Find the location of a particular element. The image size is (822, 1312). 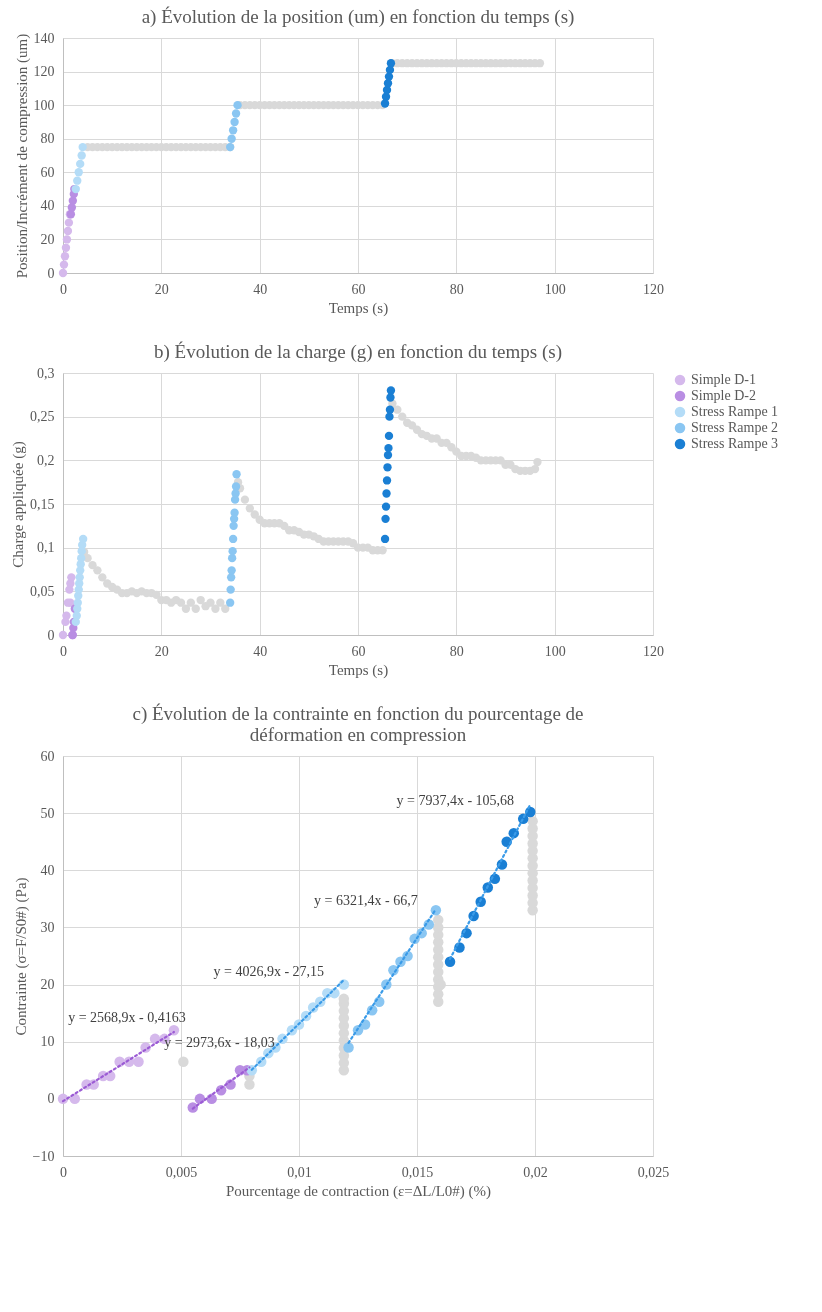

x-tick-label: 20 is located at coordinates (161, 289).